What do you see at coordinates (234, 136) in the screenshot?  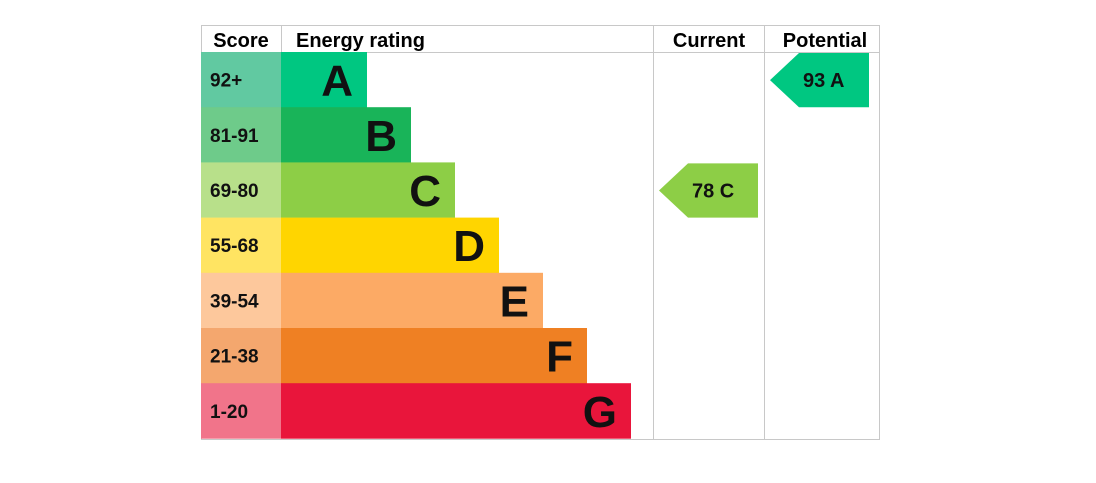 I see `score-range-label: 81-91` at bounding box center [234, 136].